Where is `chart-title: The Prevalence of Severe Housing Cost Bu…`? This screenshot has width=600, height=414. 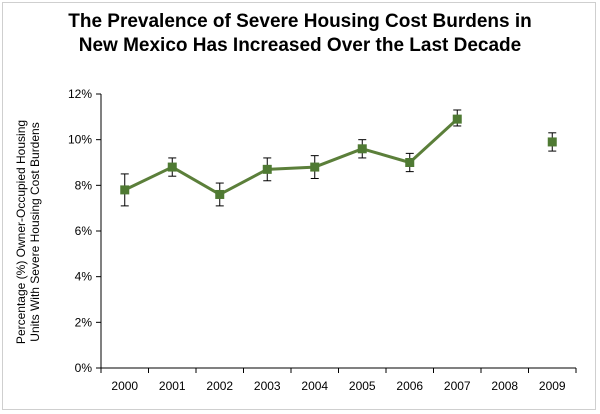 chart-title: The Prevalence of Severe Housing Cost Bu… is located at coordinates (300, 34).